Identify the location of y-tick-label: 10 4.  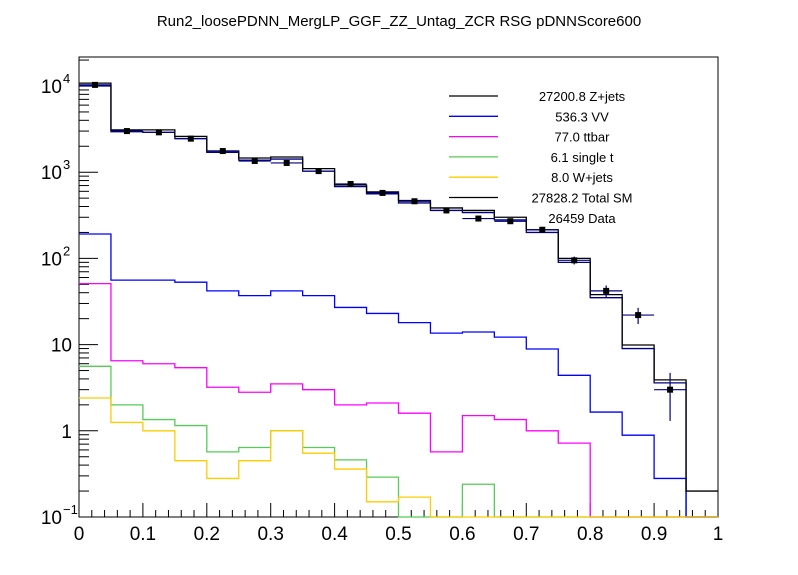
(55, 84).